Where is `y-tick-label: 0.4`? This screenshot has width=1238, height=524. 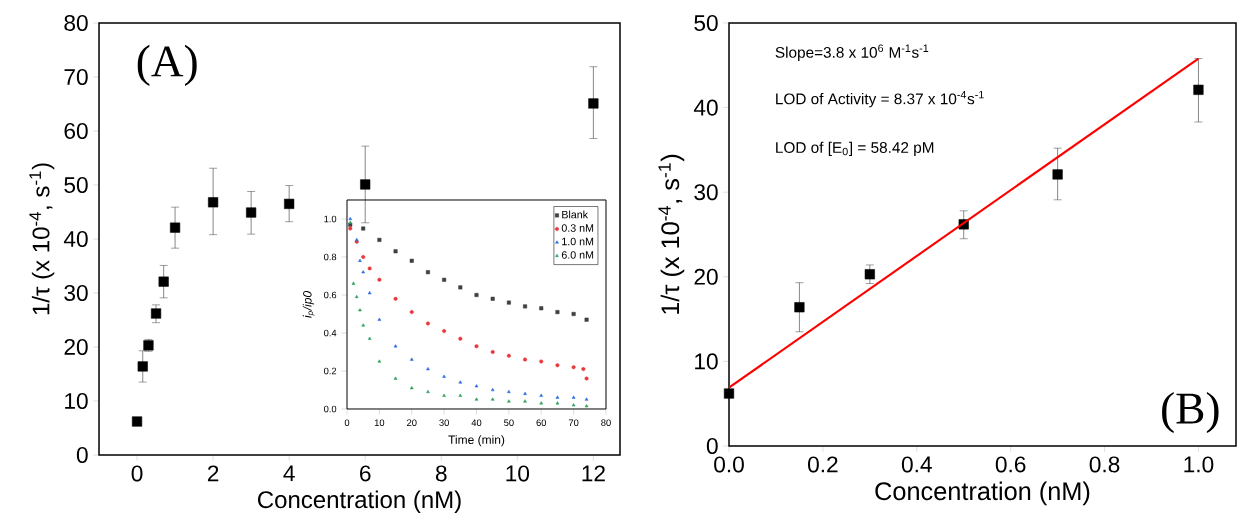 y-tick-label: 0.4 is located at coordinates (330, 333).